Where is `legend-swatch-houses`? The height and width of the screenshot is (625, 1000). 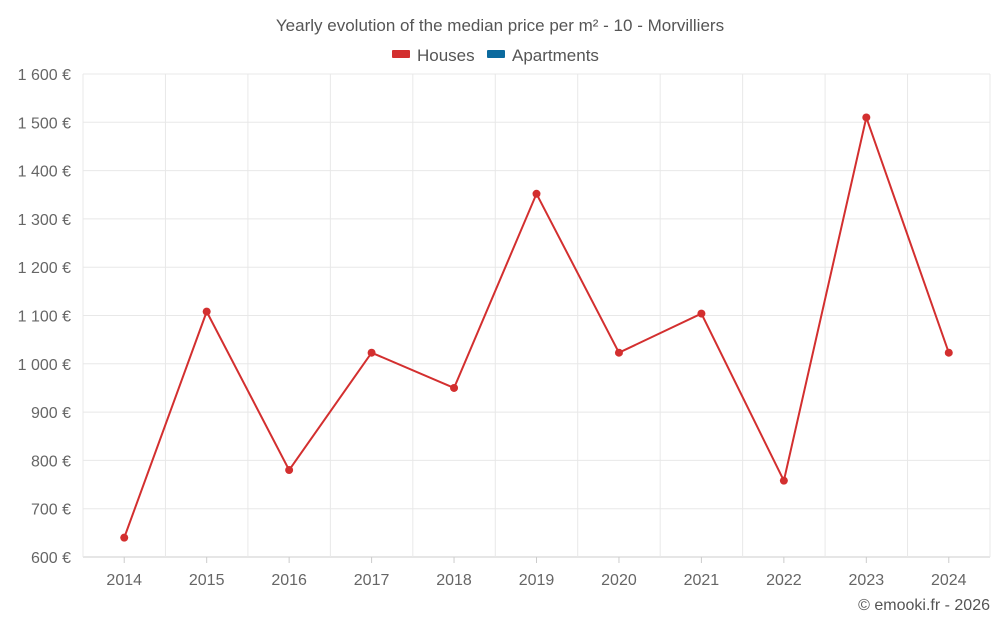
legend-swatch-houses is located at coordinates (401, 54).